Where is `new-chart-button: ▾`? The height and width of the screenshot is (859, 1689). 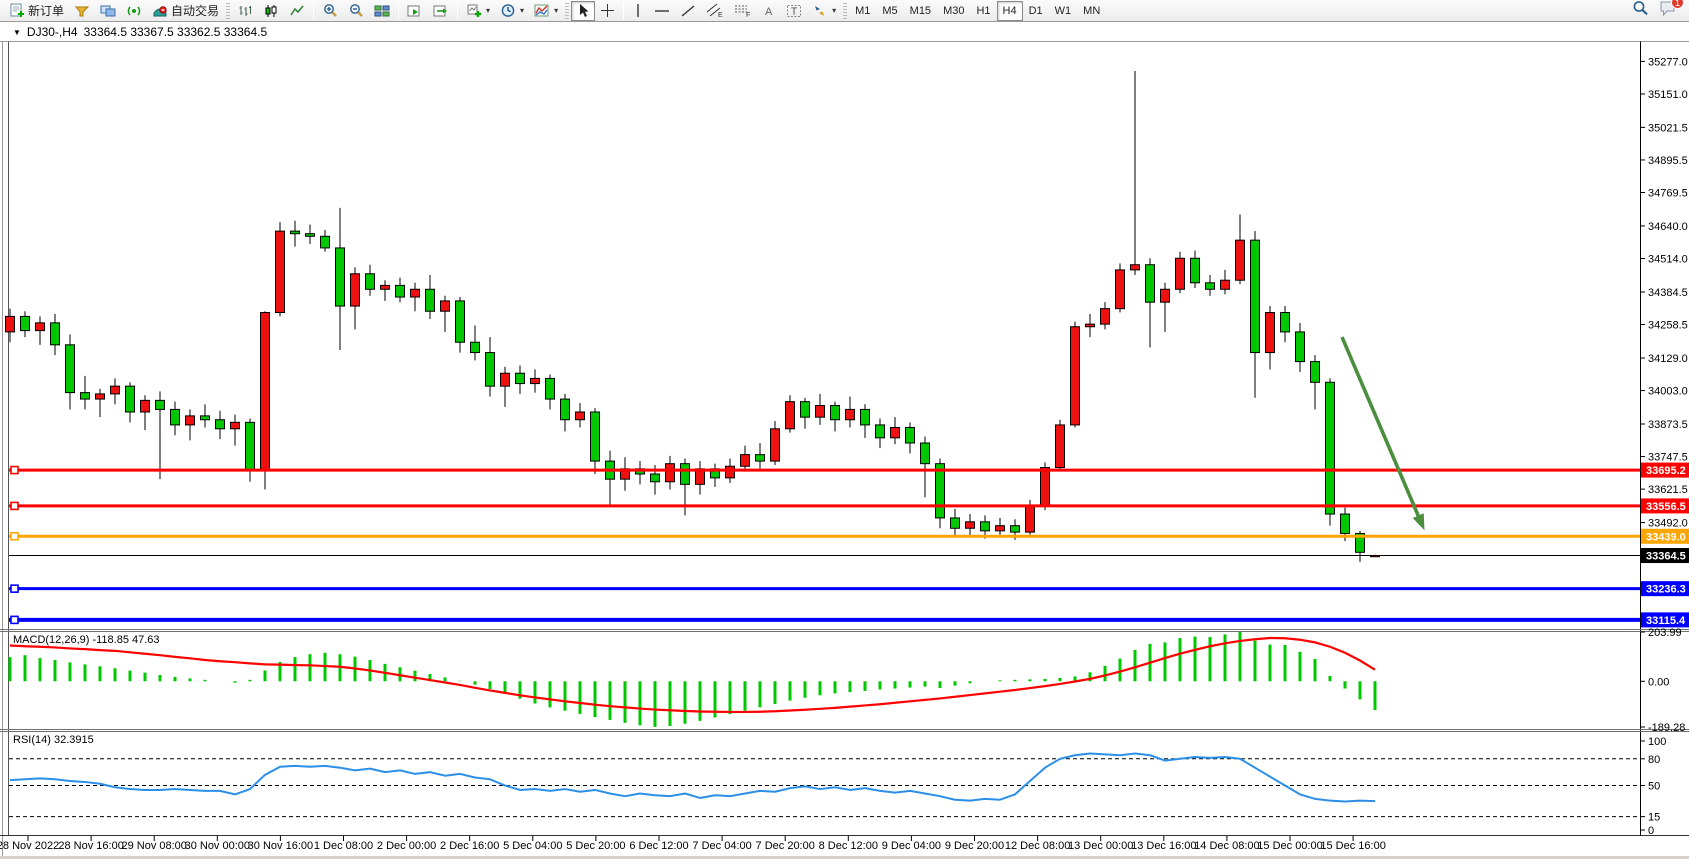
new-chart-button: ▾ is located at coordinates (478, 11).